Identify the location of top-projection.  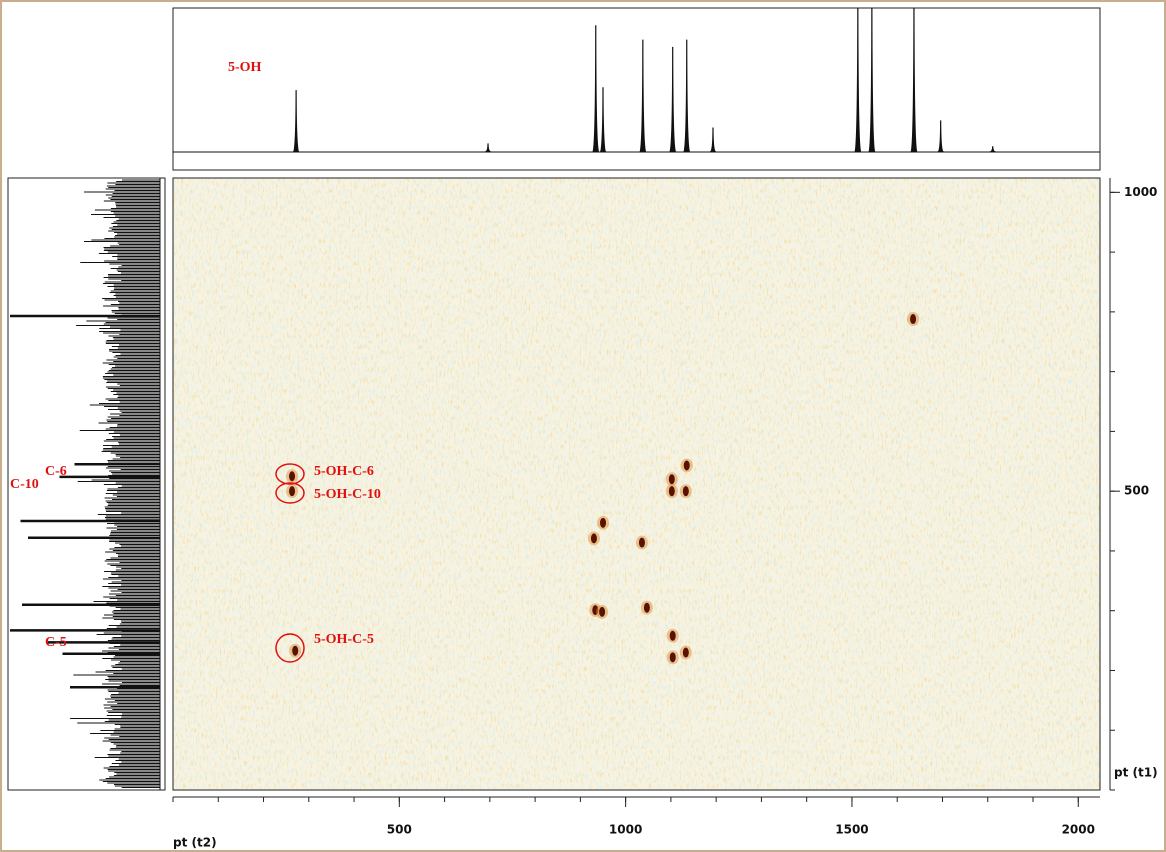
(644, 80).